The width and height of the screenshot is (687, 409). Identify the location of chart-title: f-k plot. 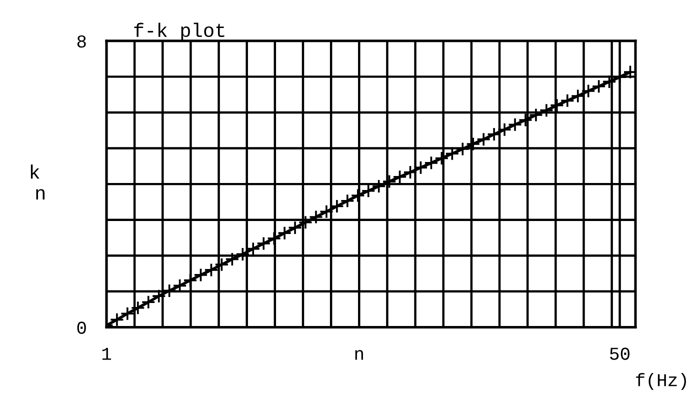
(179, 31).